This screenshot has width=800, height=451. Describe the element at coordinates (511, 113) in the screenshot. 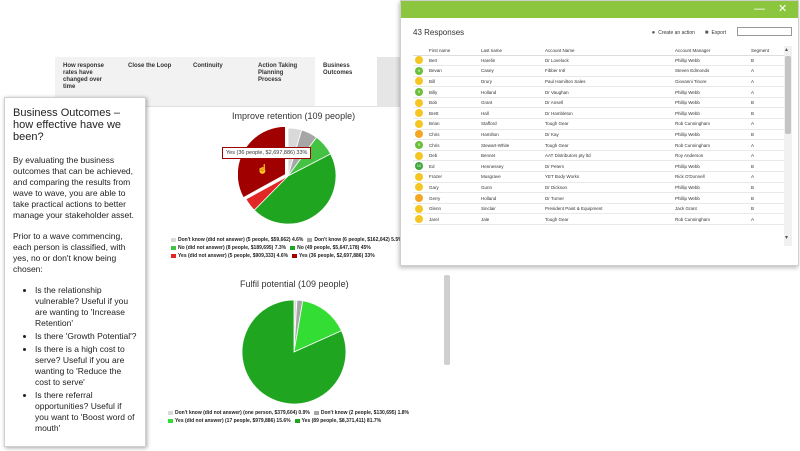

I see `cell-last: Hall` at that location.